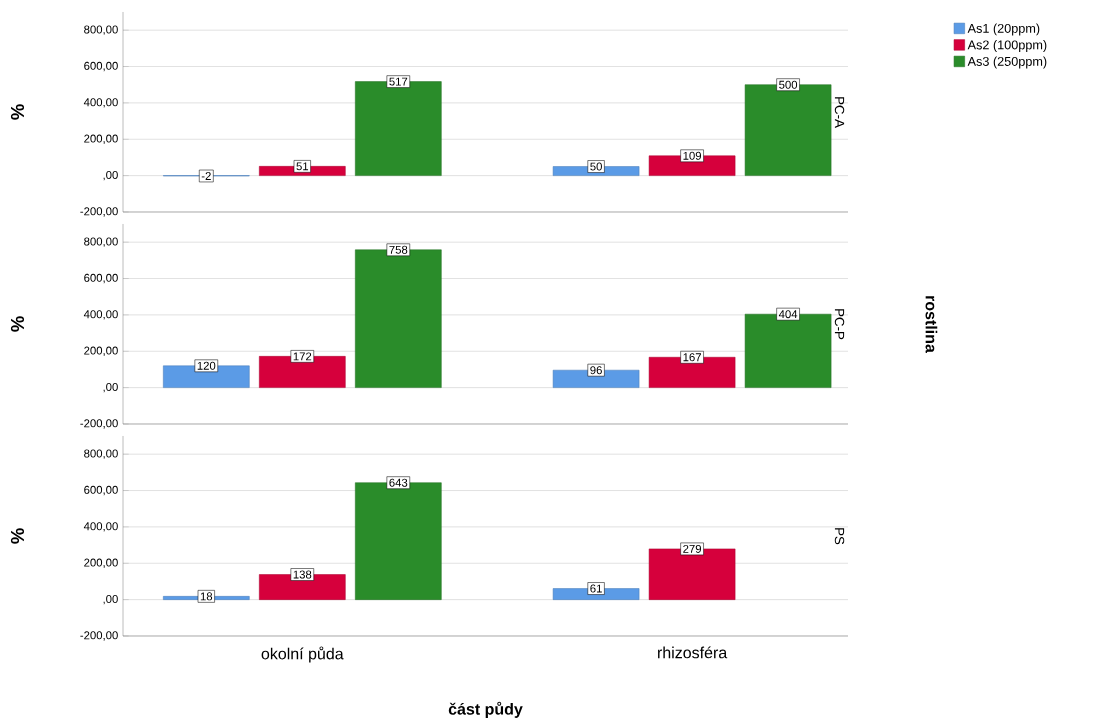 Image resolution: width=1112 pixels, height=722 pixels. Describe the element at coordinates (302, 356) in the screenshot. I see `data-label: 172` at that location.